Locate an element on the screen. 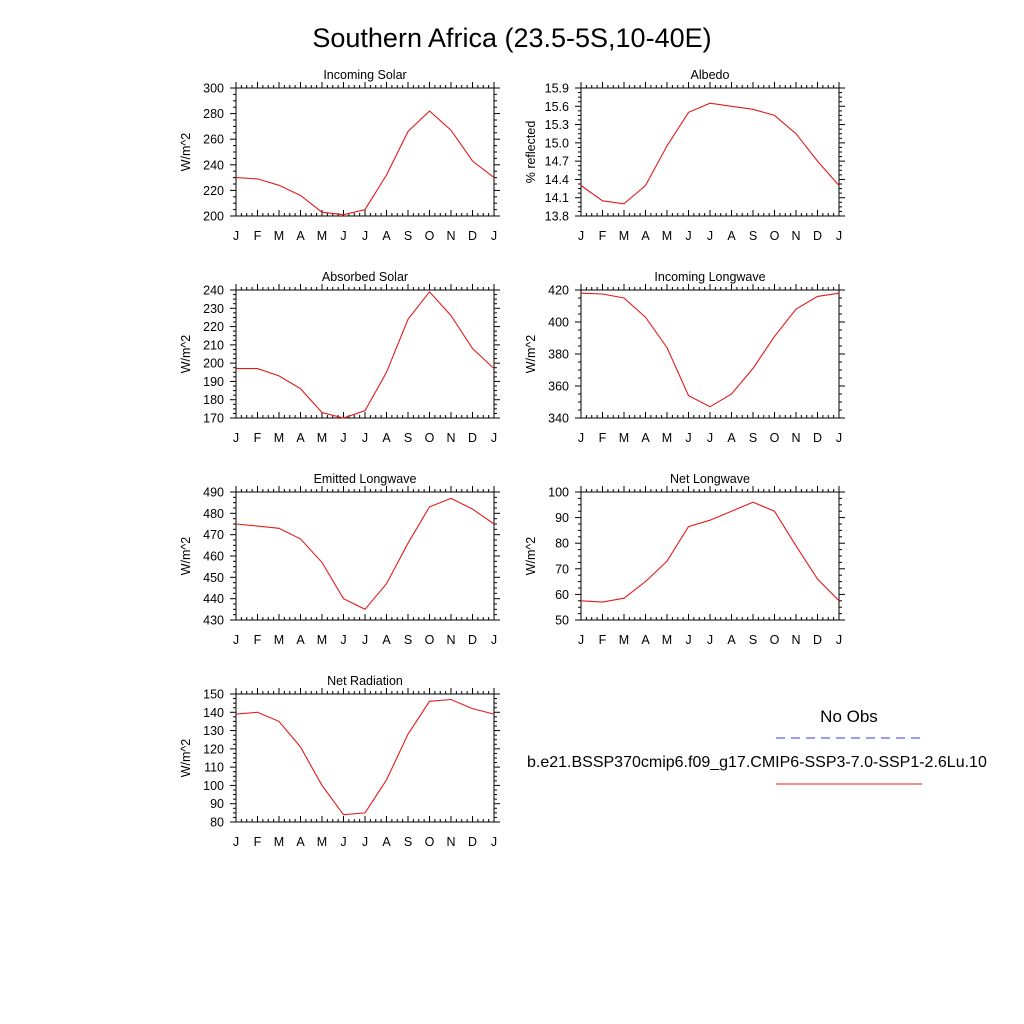  y-tick-label: 13.8 is located at coordinates (557, 217).